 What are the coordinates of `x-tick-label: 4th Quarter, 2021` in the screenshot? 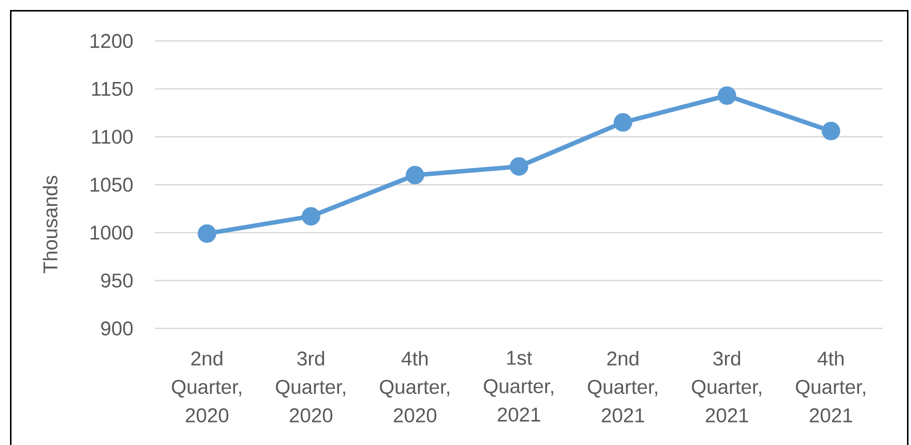 It's located at (831, 386).